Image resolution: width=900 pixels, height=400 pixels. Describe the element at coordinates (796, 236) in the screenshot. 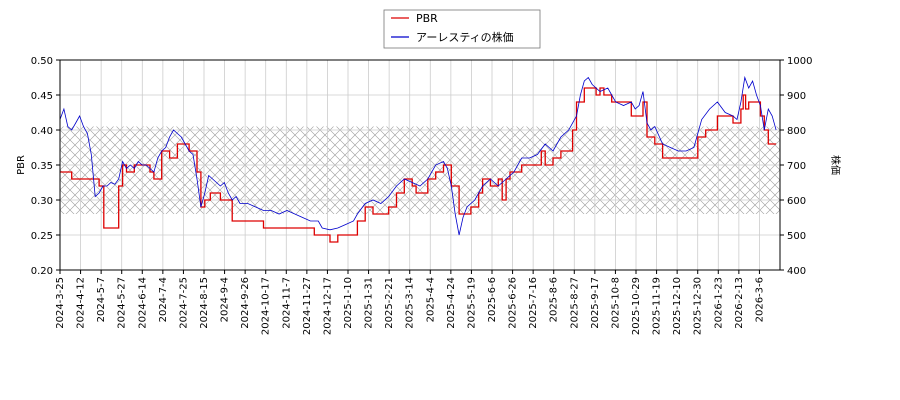

I see `right-tick-label: 500` at that location.